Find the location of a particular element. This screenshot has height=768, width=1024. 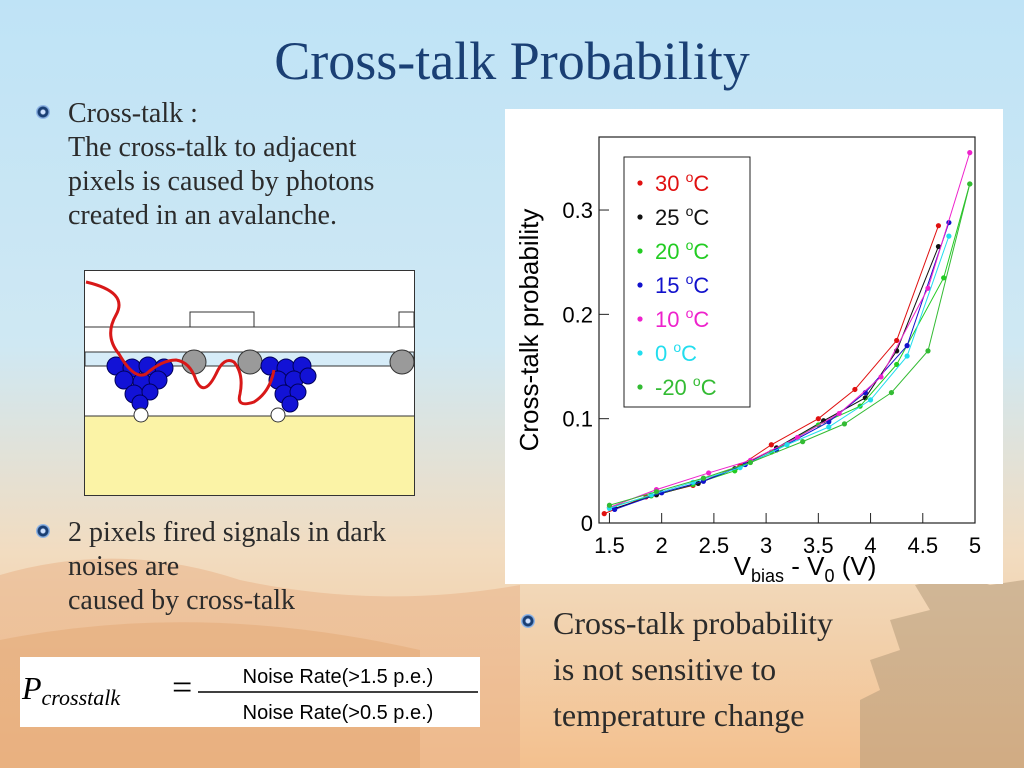

legend-value: 30 is located at coordinates (670, 183).